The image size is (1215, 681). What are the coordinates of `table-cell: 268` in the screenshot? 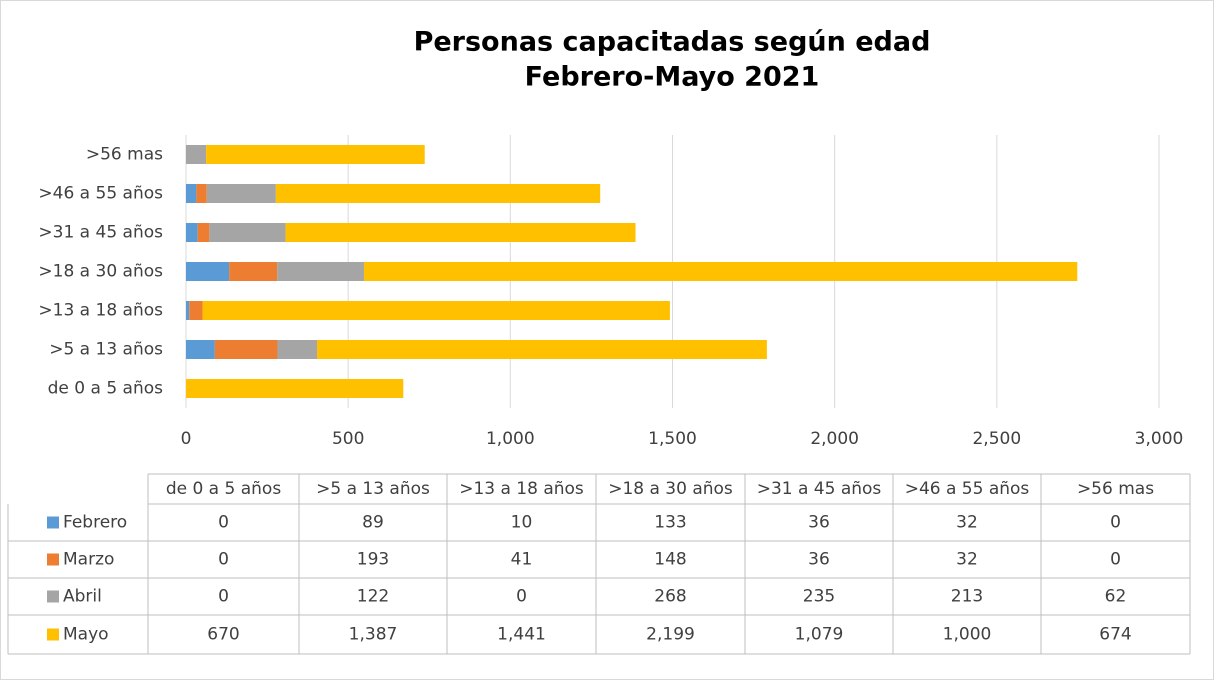 It's located at (670, 597).